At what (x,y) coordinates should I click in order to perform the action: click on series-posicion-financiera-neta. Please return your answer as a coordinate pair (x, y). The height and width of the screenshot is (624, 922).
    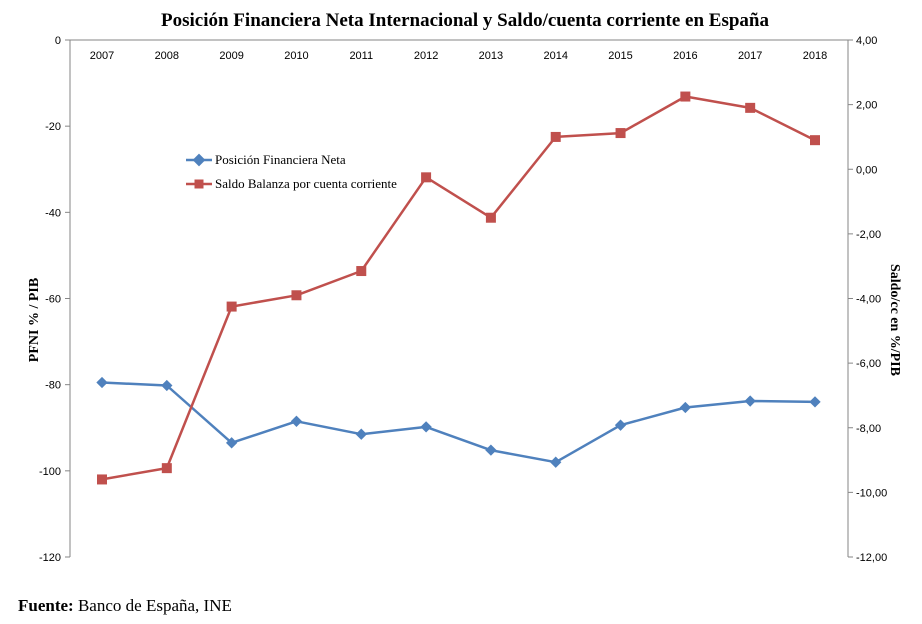
    Looking at the image, I should click on (458, 422).